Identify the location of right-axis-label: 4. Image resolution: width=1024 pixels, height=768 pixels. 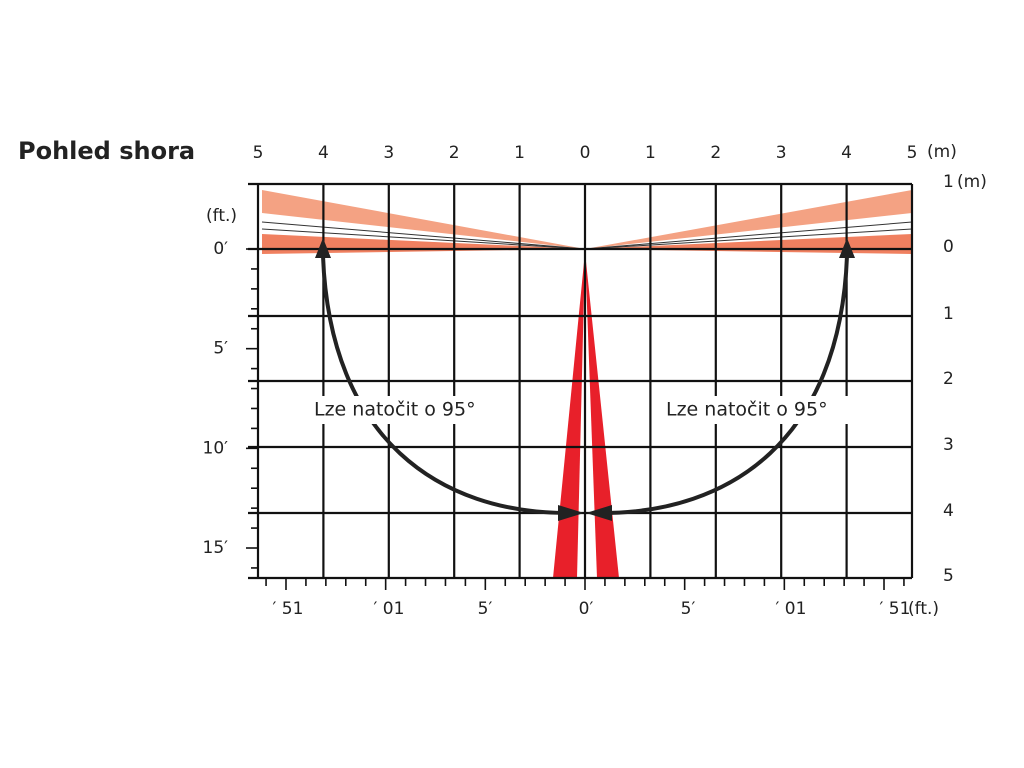
(948, 511).